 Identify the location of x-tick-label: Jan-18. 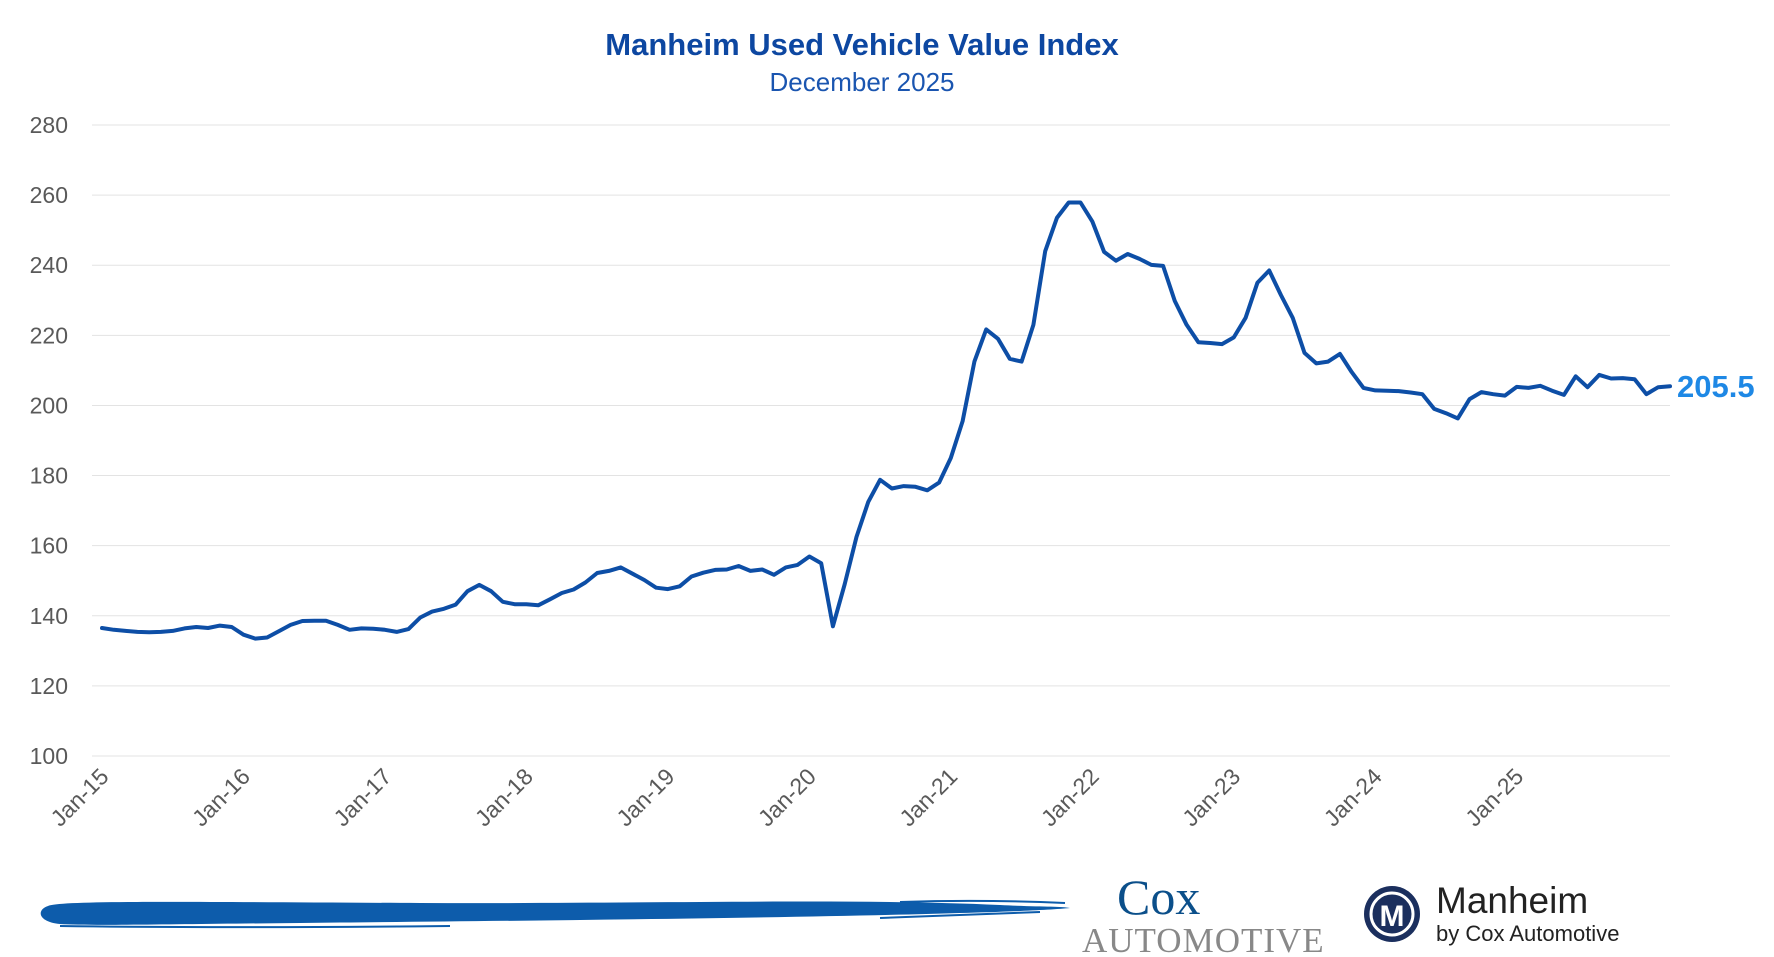
(504, 797).